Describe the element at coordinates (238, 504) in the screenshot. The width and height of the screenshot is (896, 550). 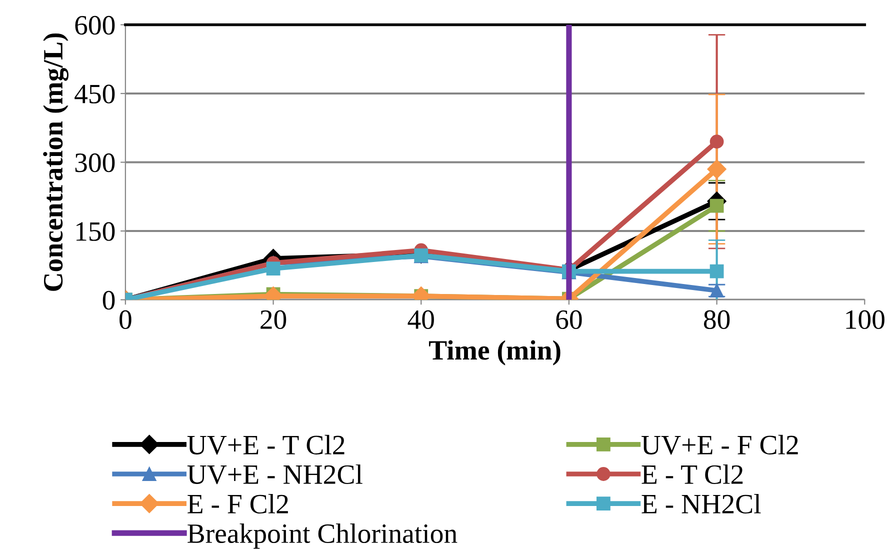
I see `legend-label: E - F Cl2` at that location.